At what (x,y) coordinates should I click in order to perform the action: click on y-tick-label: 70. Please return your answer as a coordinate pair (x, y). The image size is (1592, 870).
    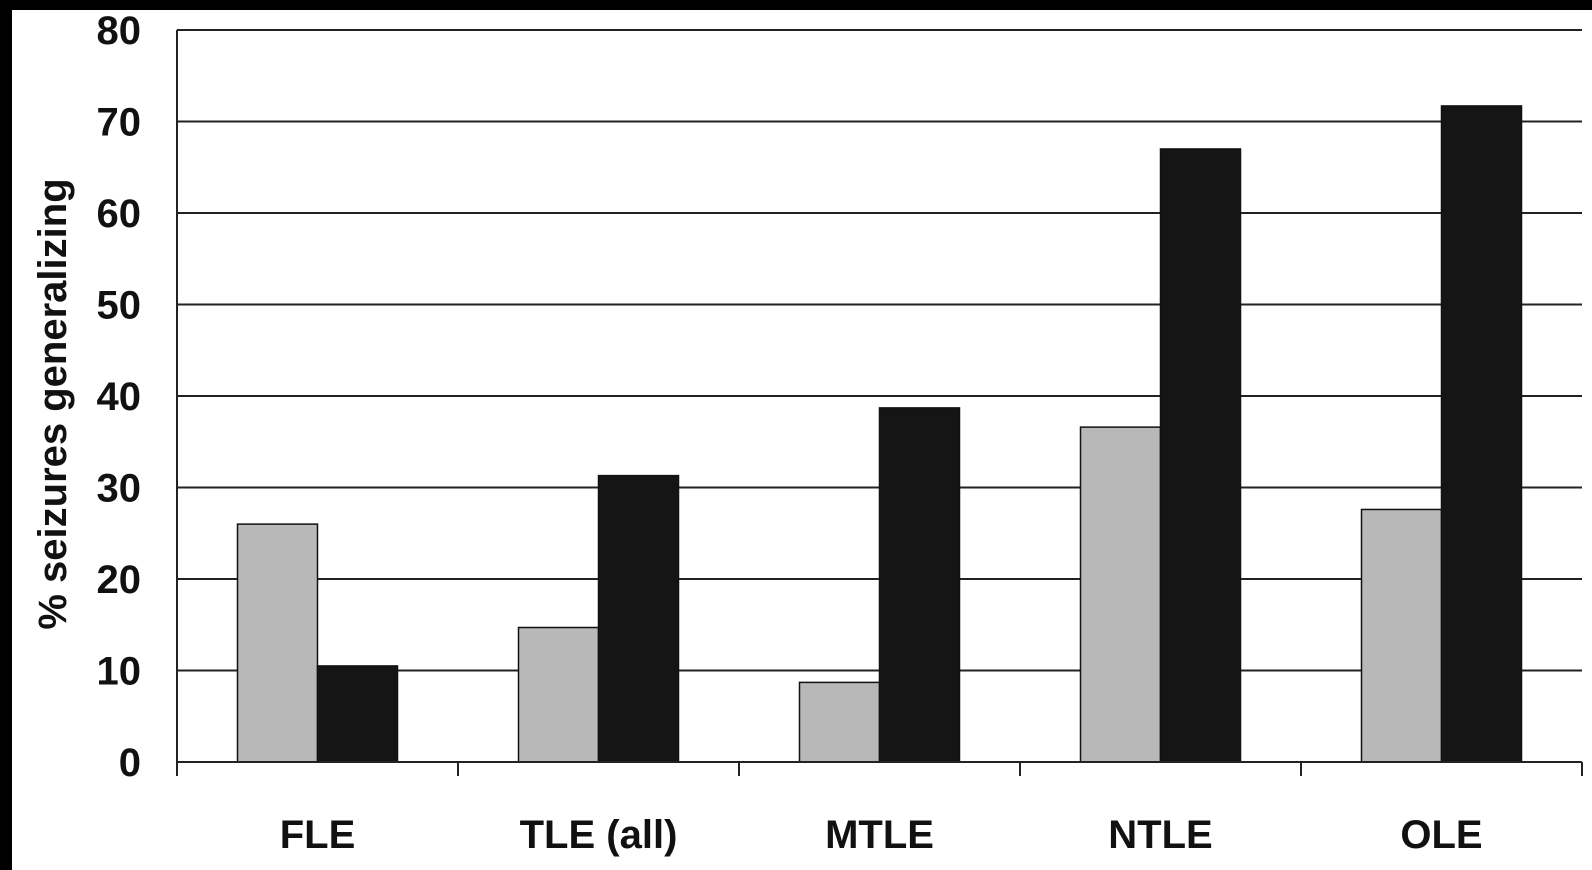
    Looking at the image, I should click on (119, 123).